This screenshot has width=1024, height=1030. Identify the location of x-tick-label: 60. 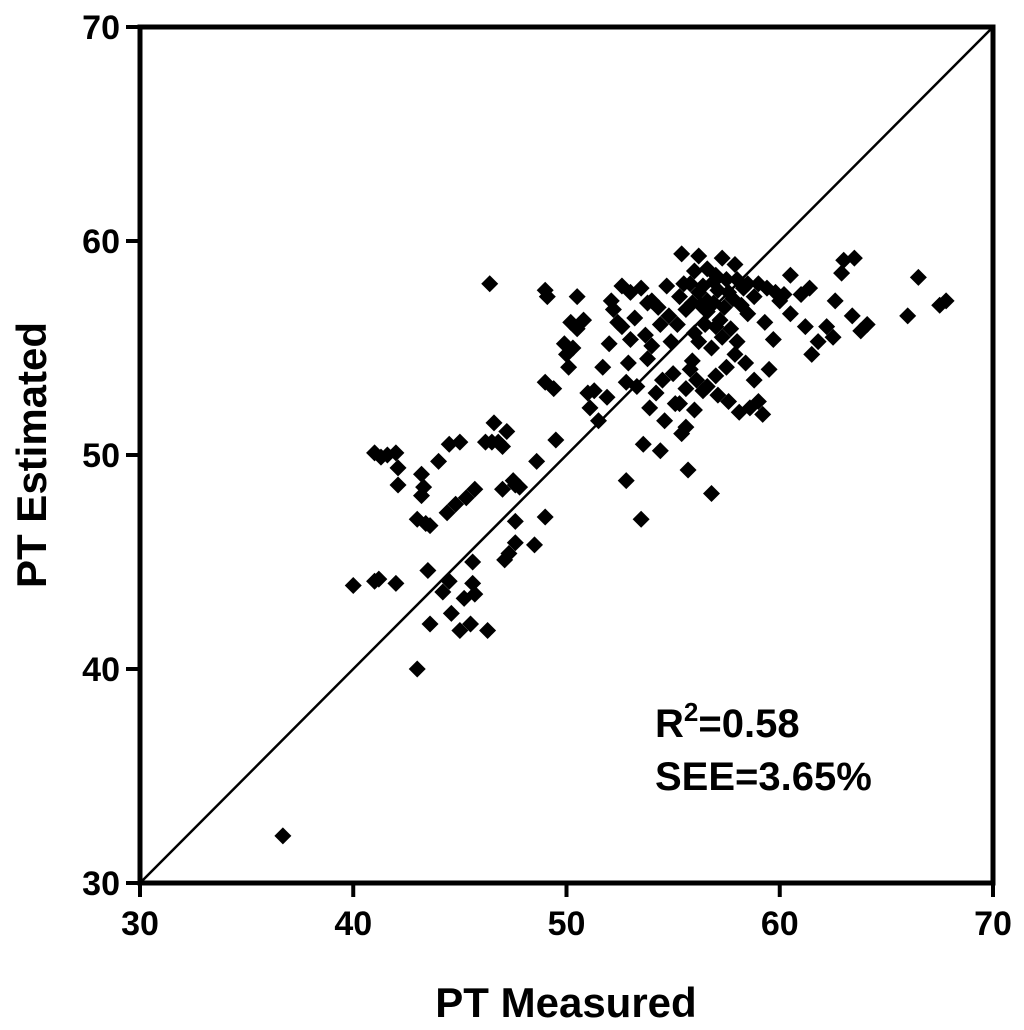
(780, 924).